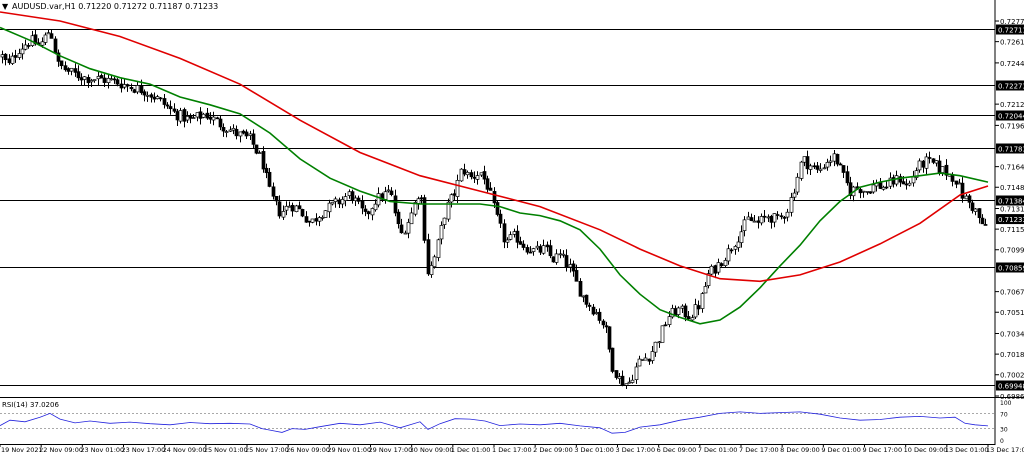 Image resolution: width=1024 pixels, height=457 pixels. Describe the element at coordinates (1004, 430) in the screenshot. I see `rsi-axis-label: 30` at that location.